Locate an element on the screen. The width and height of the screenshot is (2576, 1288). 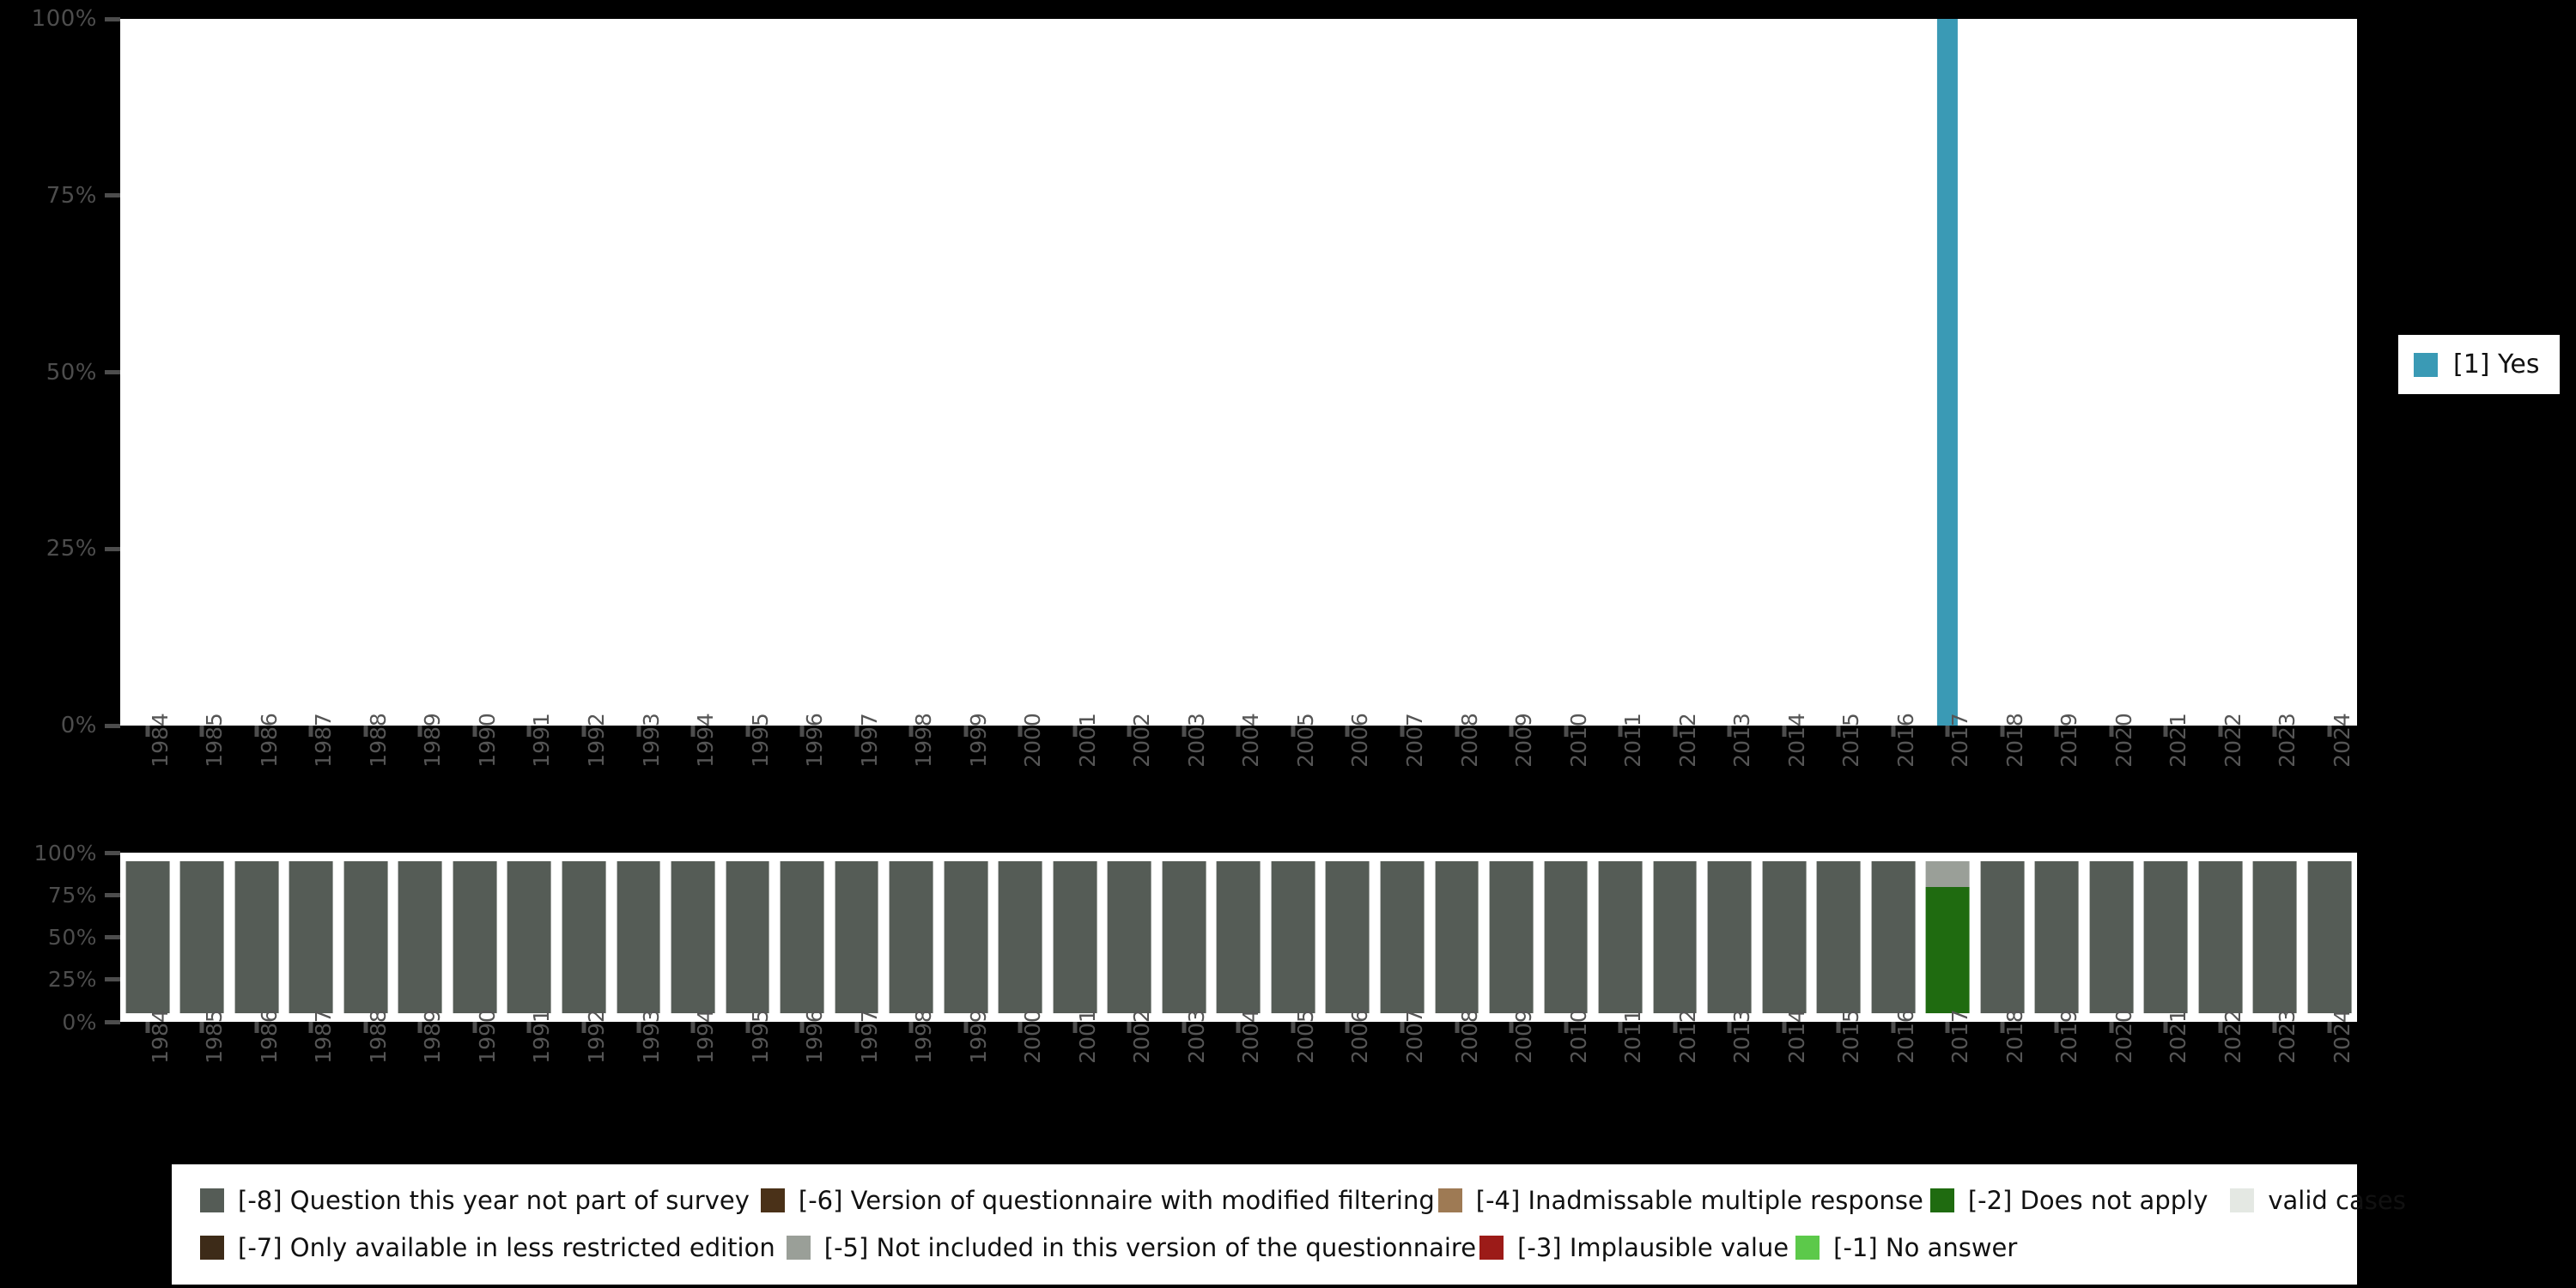
x-tick-1998: 1998 is located at coordinates (911, 1075).